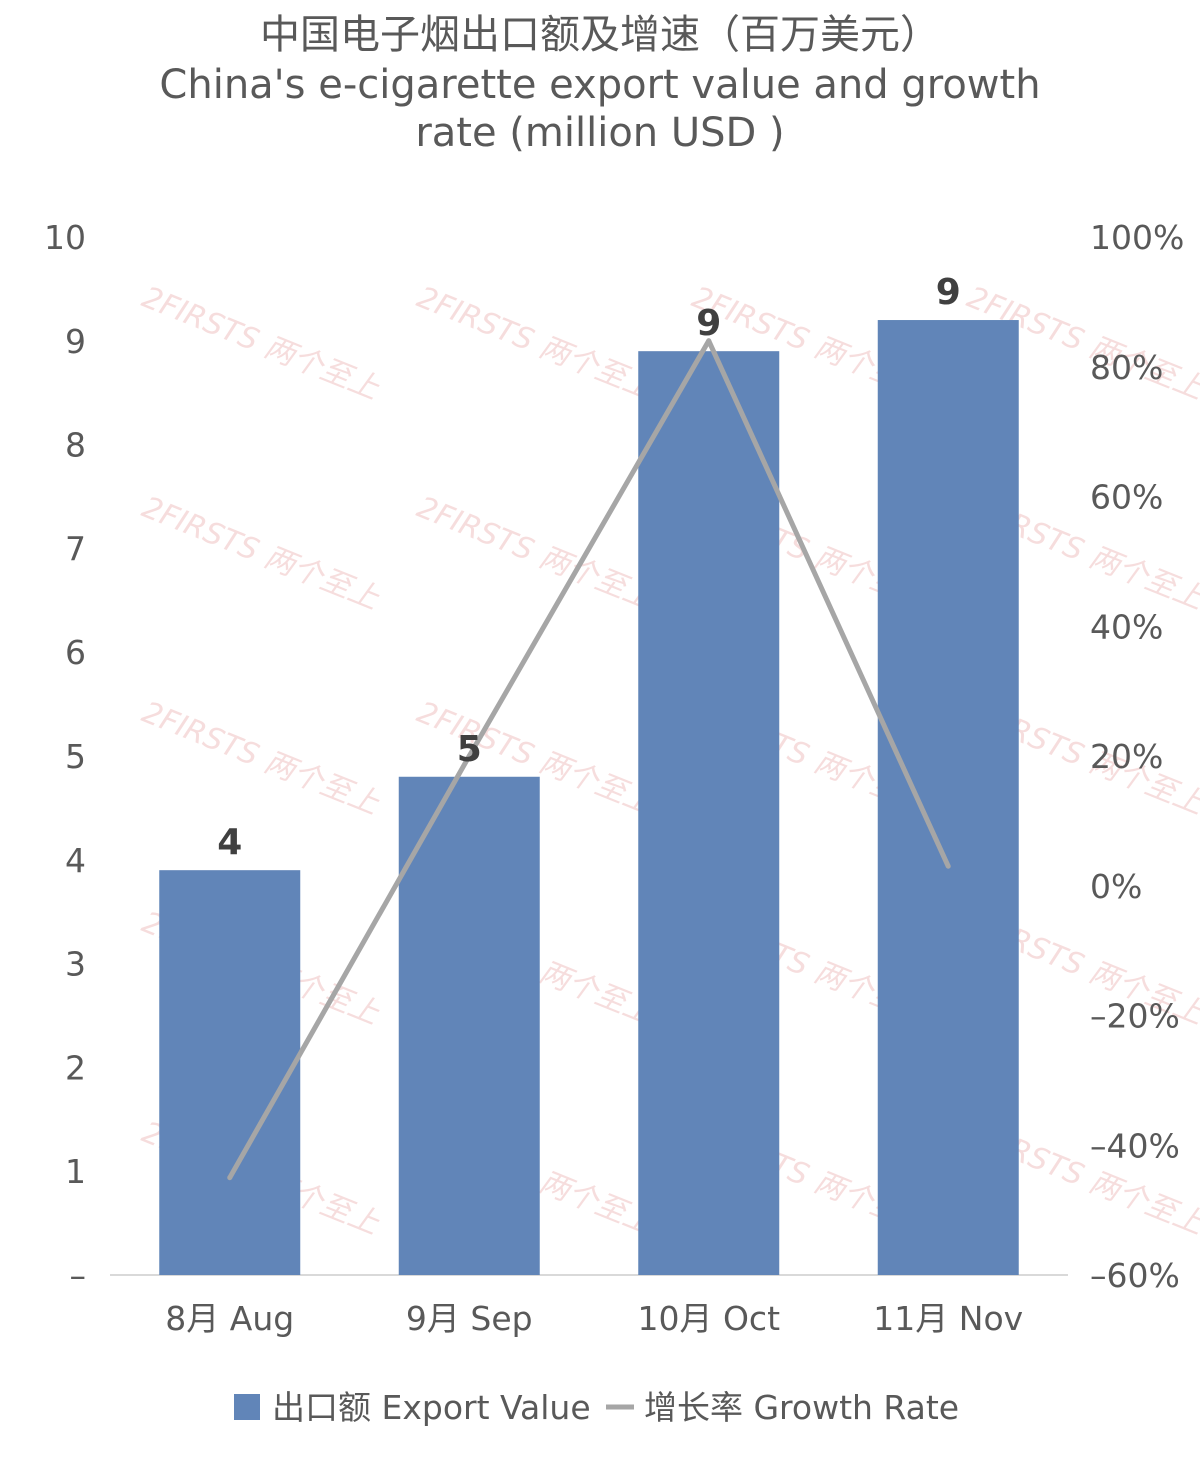 Image resolution: width=1200 pixels, height=1462 pixels. I want to click on chart-title-line-1: 中国电子烟出口额及增速（百万美元）, so click(600, 35).